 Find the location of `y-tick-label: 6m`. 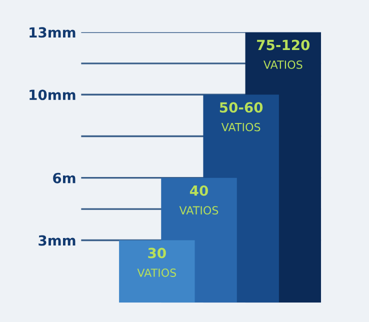

y-tick-label: 6m is located at coordinates (64, 178).